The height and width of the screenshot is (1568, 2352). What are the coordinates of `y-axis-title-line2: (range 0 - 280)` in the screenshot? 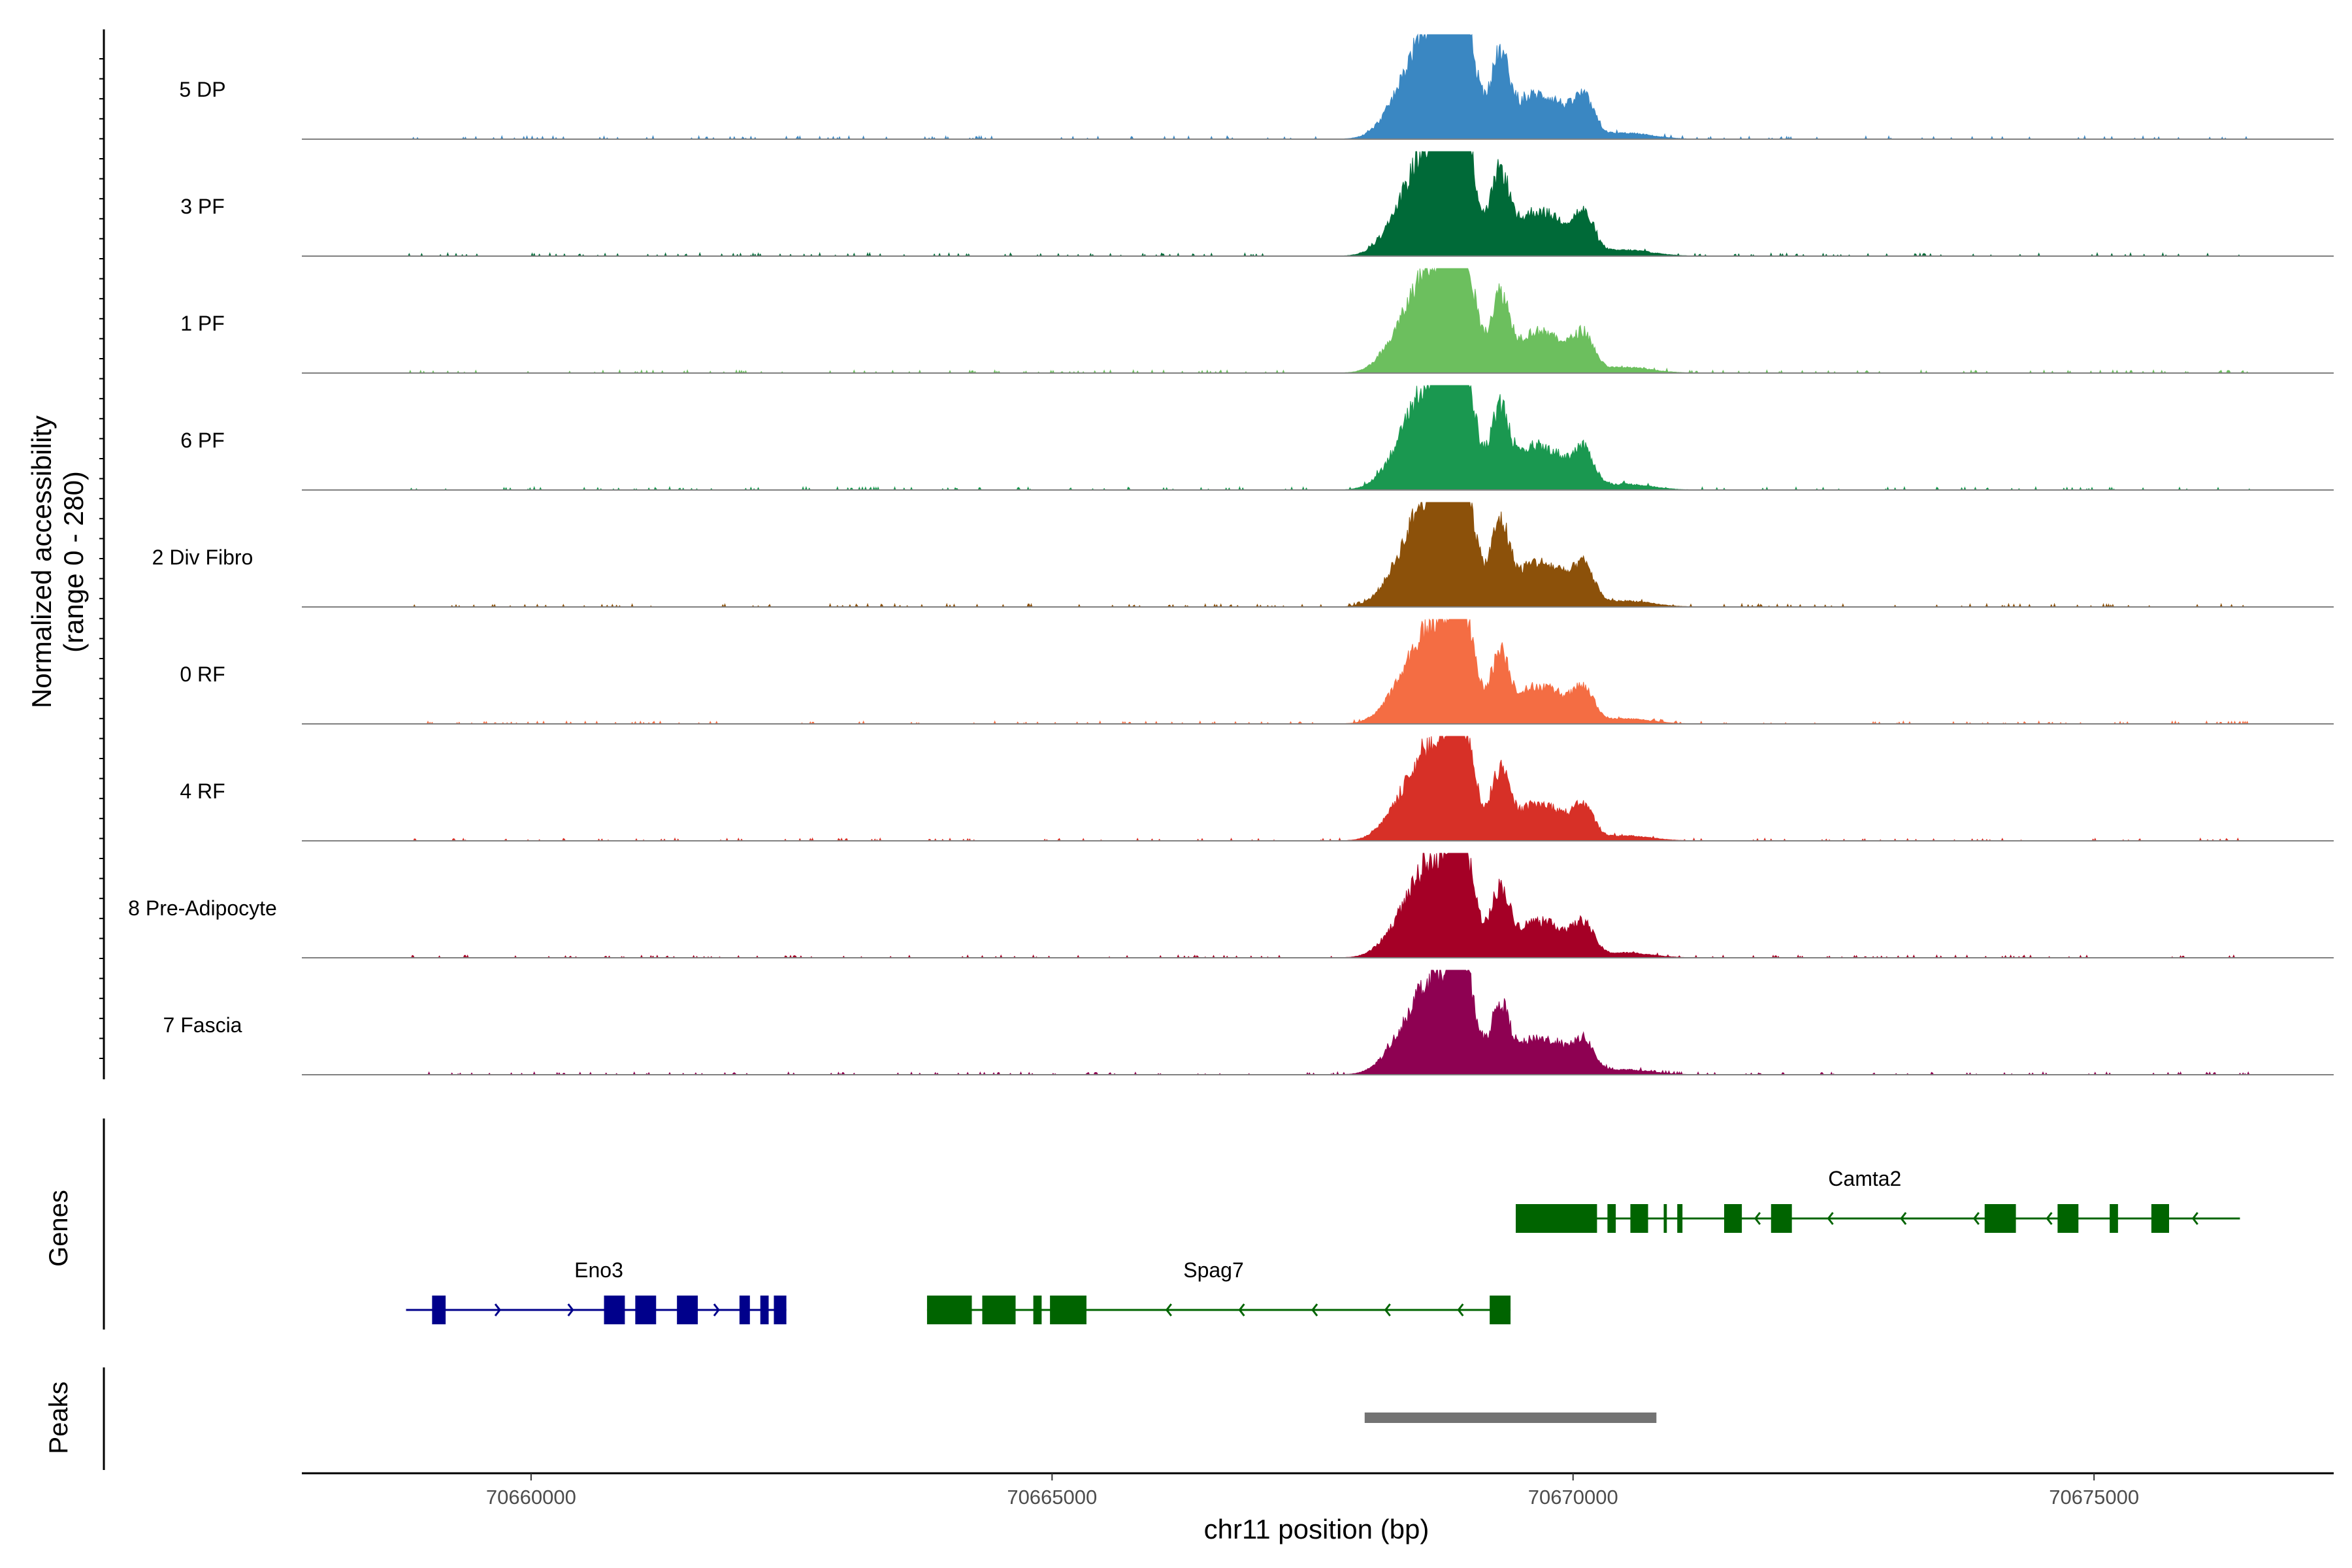 It's located at (73, 562).